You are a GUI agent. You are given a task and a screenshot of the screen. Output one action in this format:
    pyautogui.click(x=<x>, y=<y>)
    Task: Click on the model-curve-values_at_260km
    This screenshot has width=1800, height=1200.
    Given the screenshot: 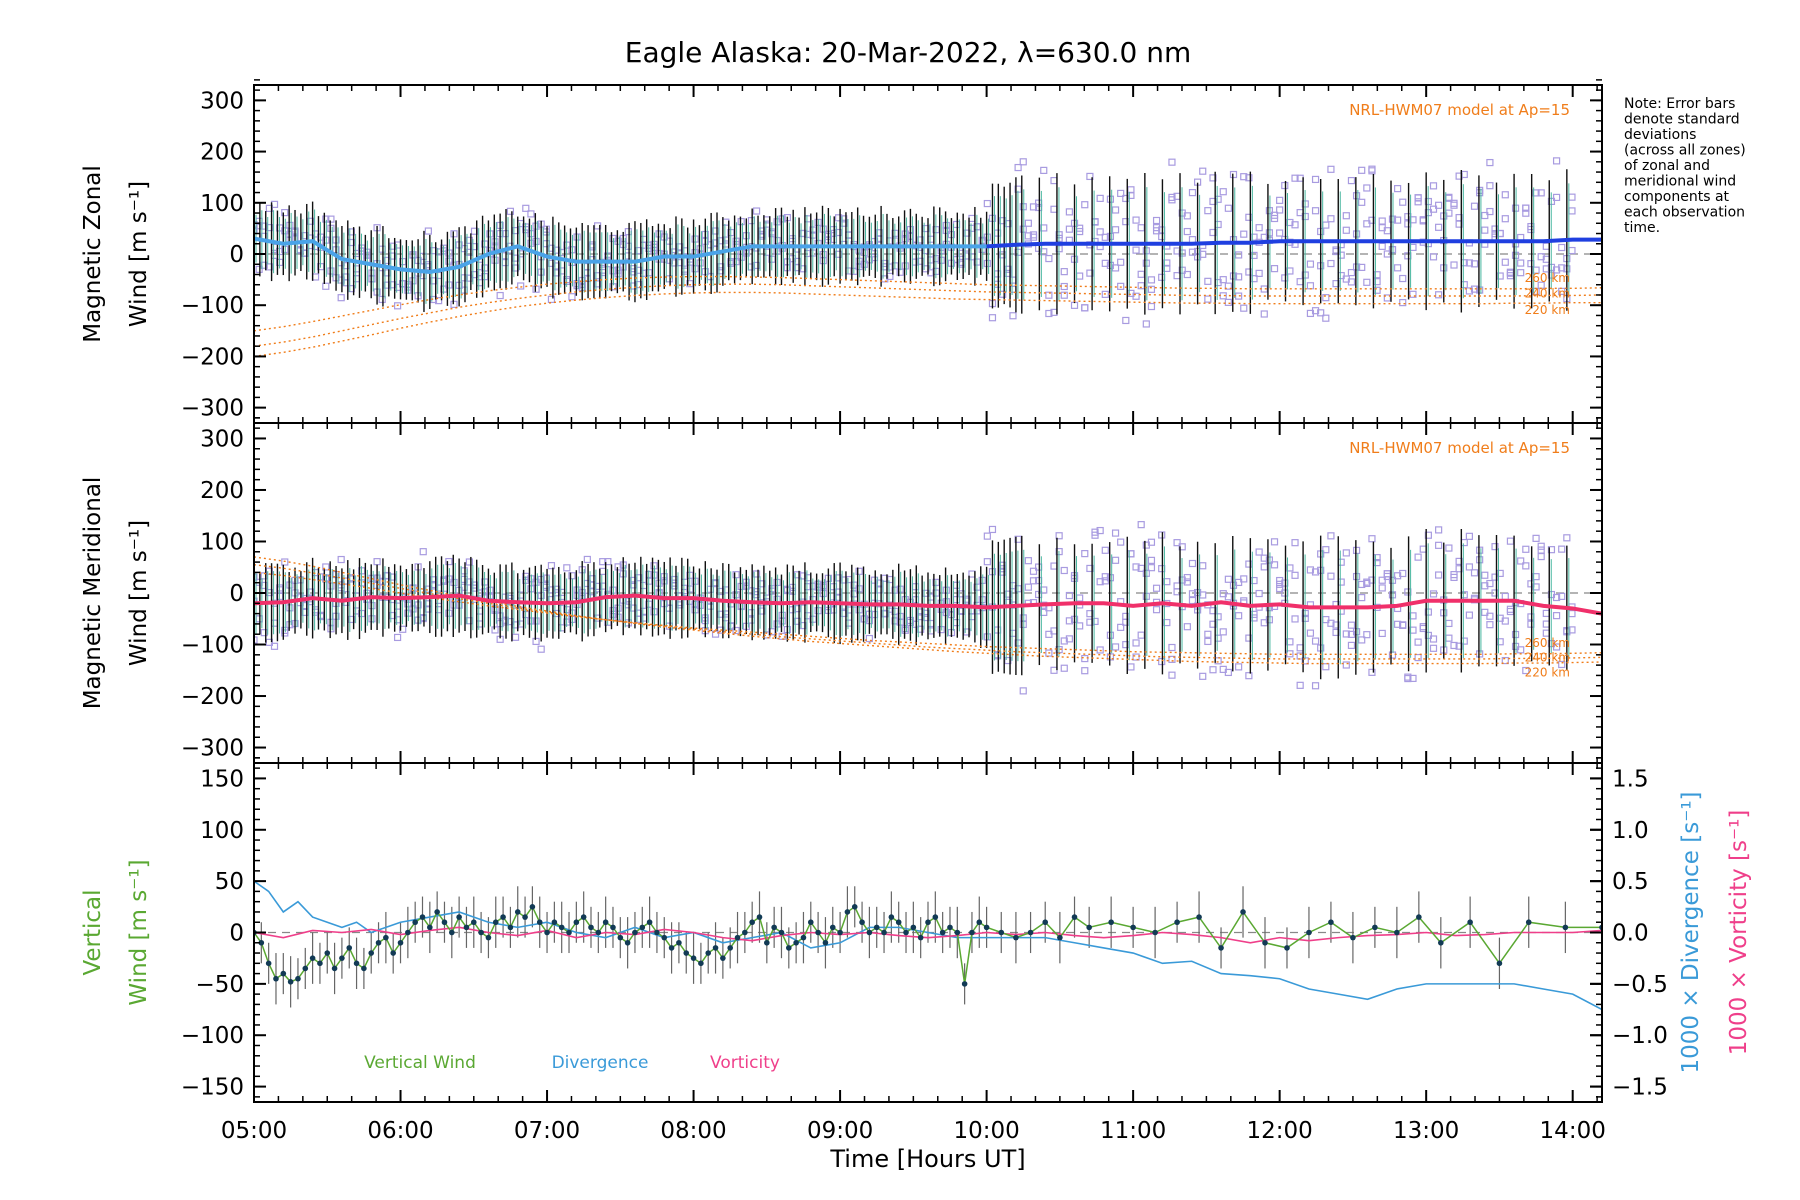 What is the action you would take?
    pyautogui.click(x=928, y=613)
    